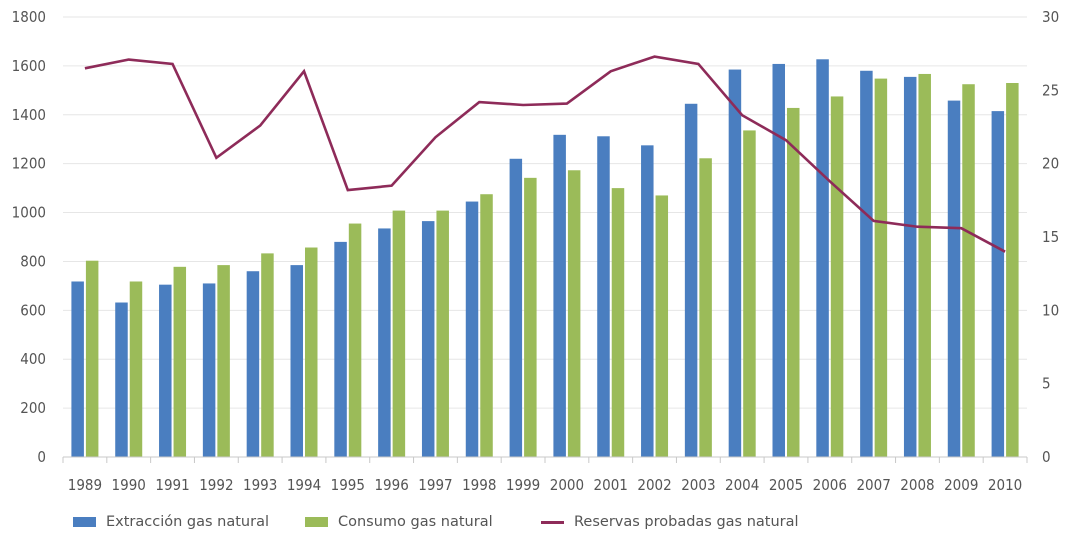 The height and width of the screenshot is (542, 1080). Describe the element at coordinates (786, 485) in the screenshot. I see `x-tick-label: 2005` at that location.